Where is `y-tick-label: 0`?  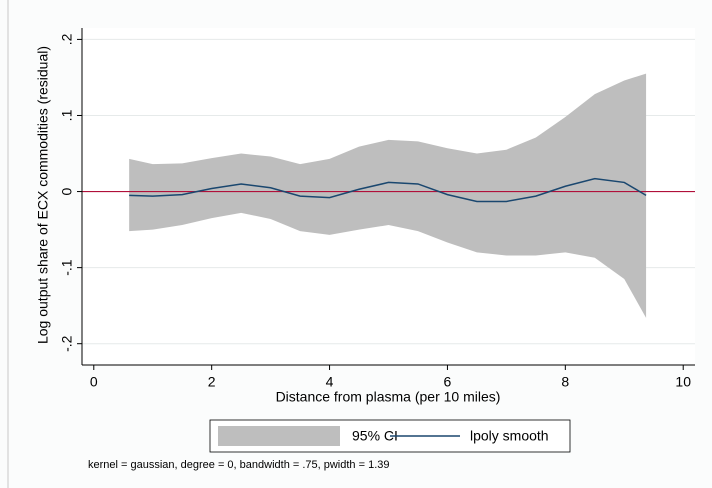 y-tick-label: 0 is located at coordinates (67, 191).